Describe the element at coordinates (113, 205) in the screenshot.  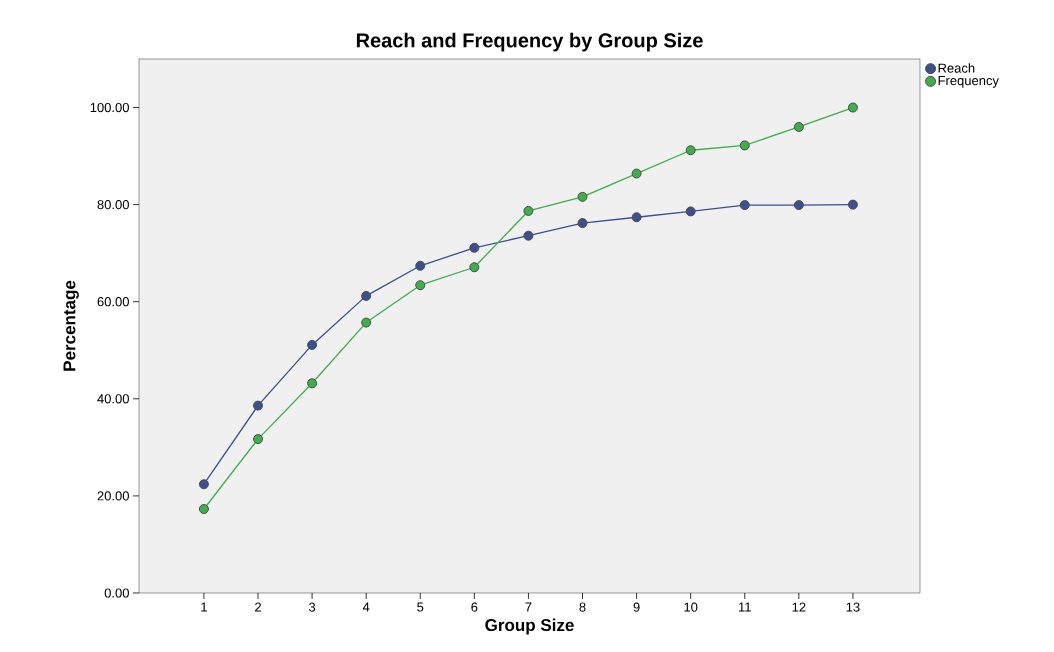
I see `y-tick-label: 80.00` at that location.